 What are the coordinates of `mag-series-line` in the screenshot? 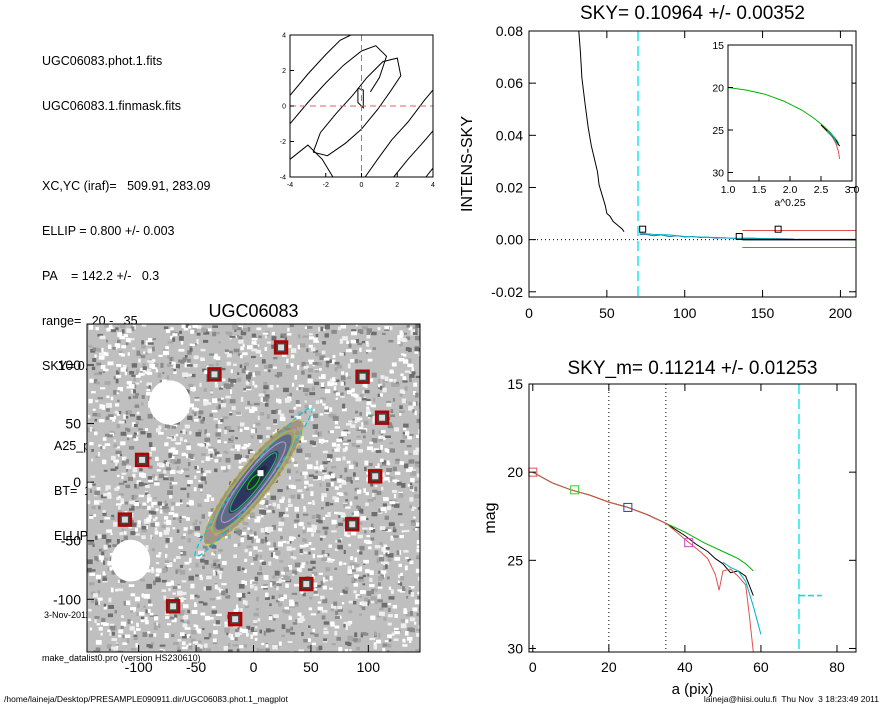 It's located at (643, 561).